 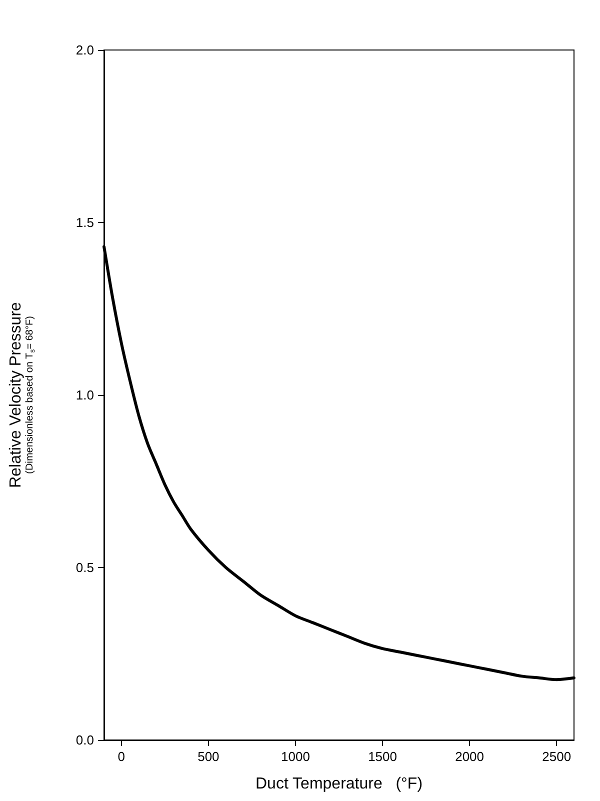 What do you see at coordinates (469, 756) in the screenshot?
I see `x-tick-label: 2000` at bounding box center [469, 756].